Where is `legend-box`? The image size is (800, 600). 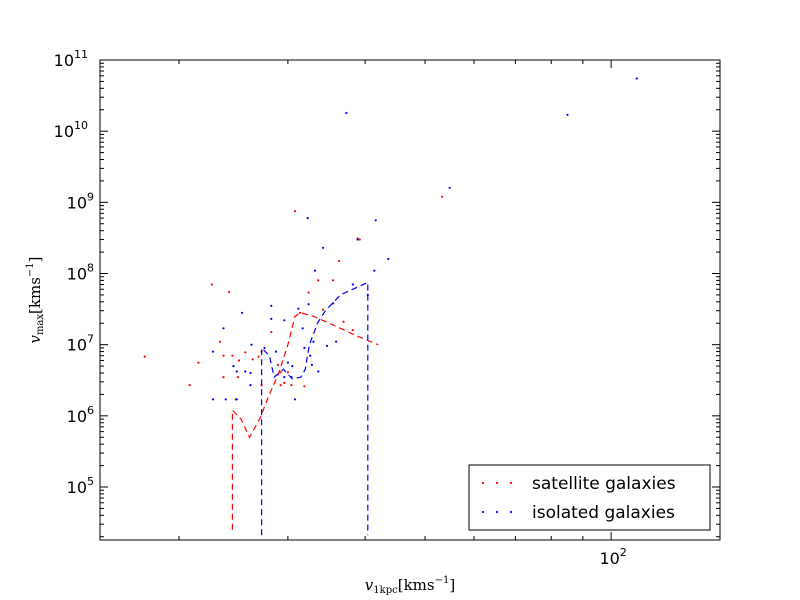 legend-box is located at coordinates (589, 497).